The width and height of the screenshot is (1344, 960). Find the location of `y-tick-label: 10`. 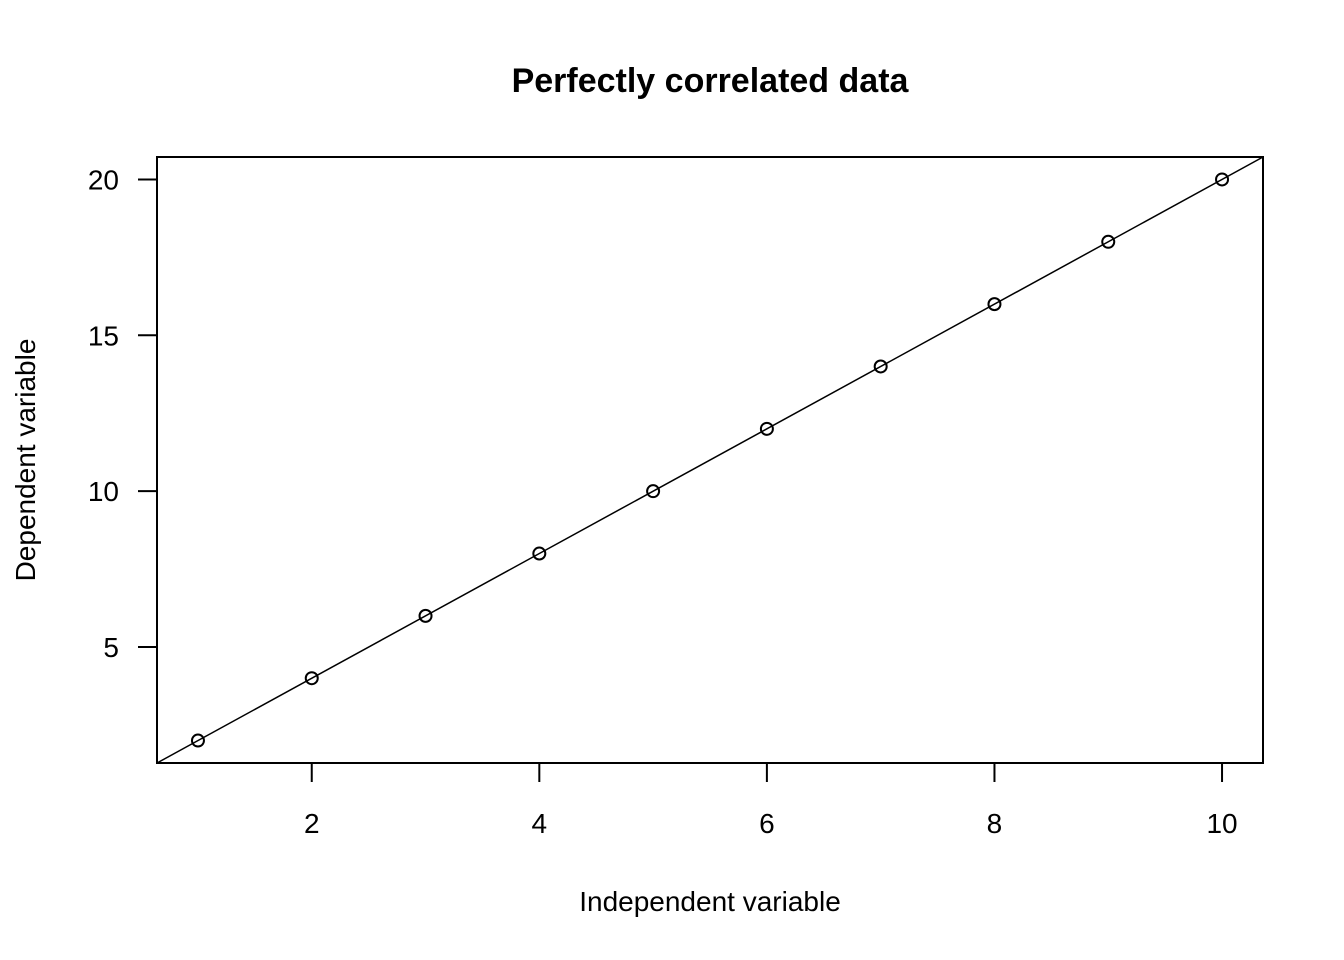

y-tick-label: 10 is located at coordinates (103, 491).